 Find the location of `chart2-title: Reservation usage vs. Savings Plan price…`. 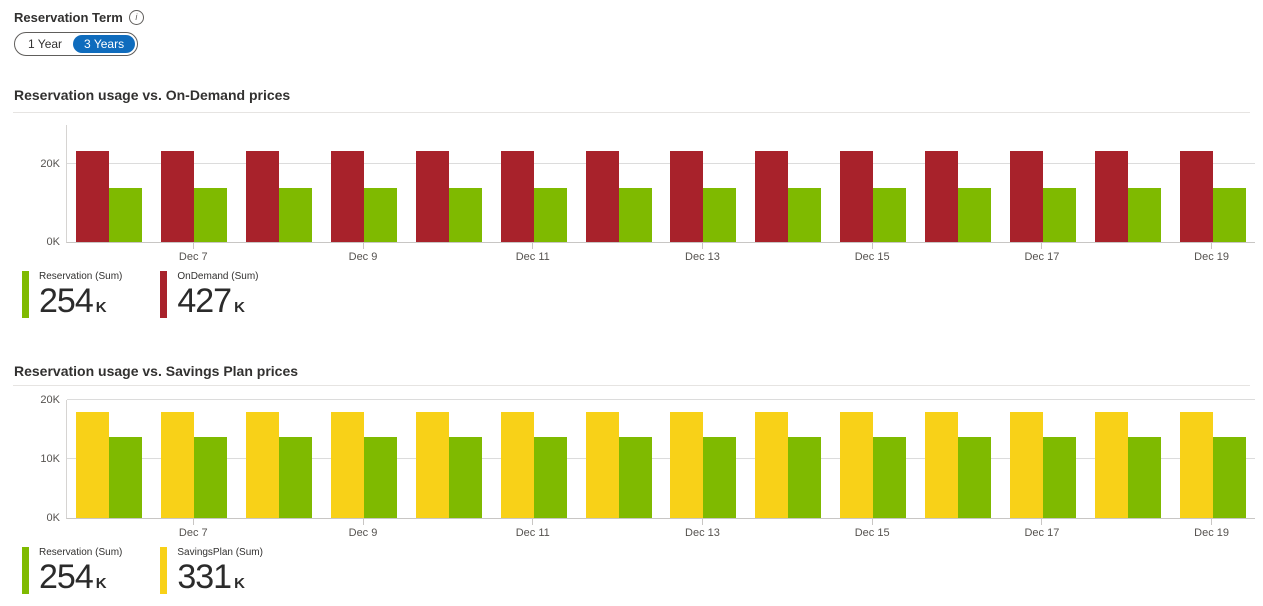

chart2-title: Reservation usage vs. Savings Plan price… is located at coordinates (156, 371).